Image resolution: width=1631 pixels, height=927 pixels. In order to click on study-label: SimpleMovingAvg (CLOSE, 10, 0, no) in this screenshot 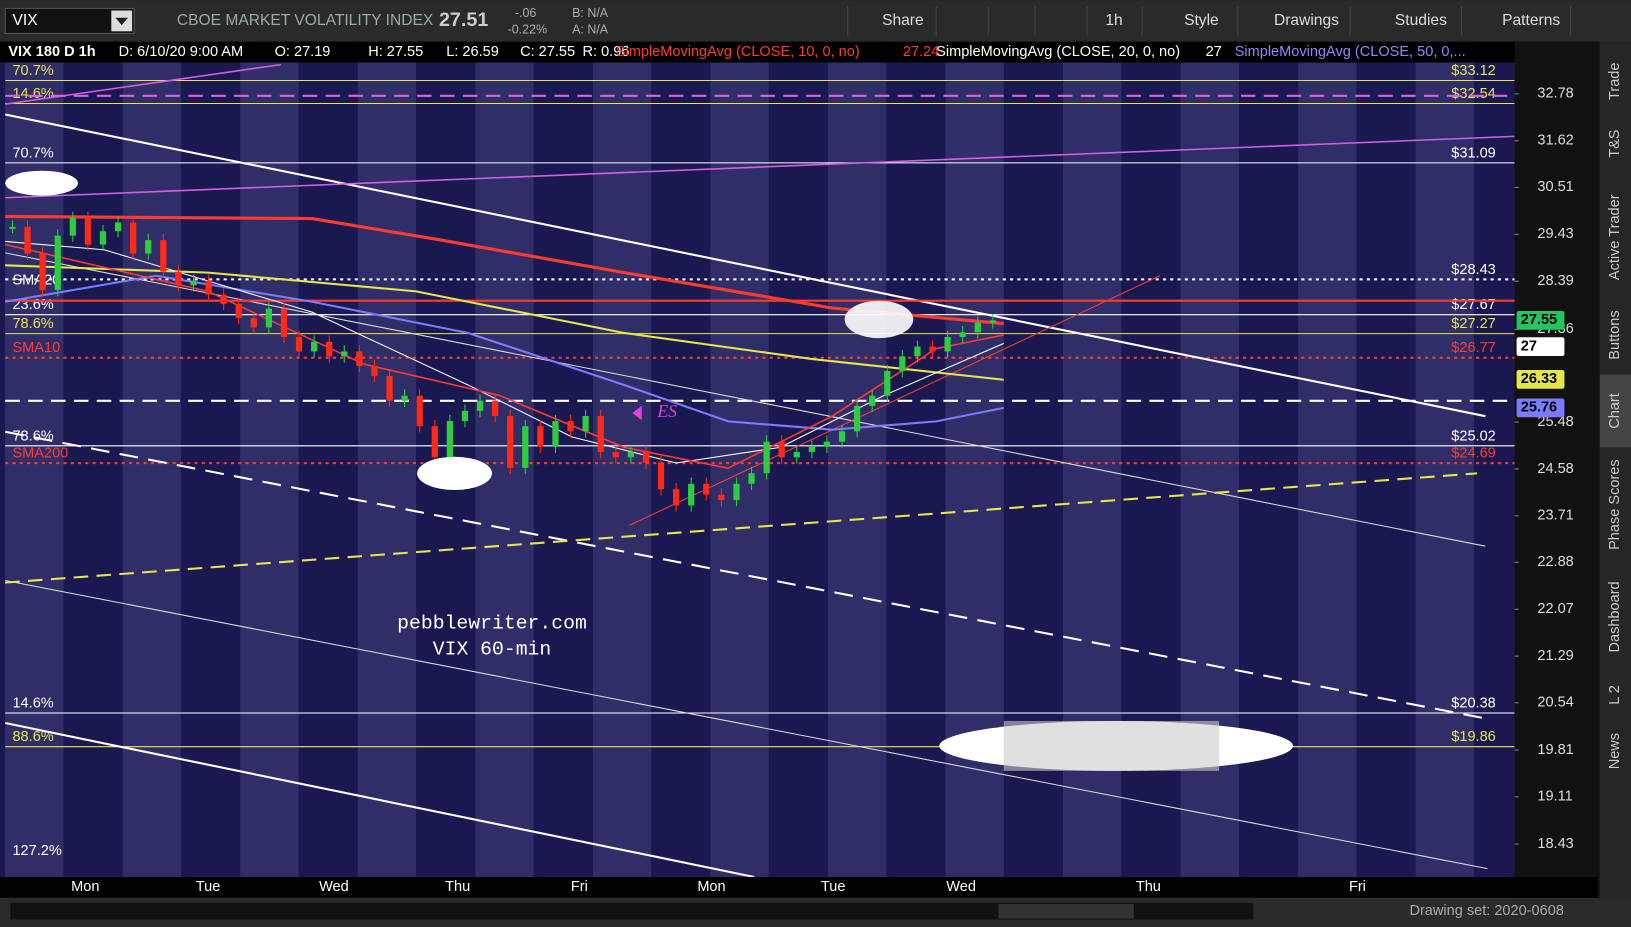, I will do `click(738, 52)`.